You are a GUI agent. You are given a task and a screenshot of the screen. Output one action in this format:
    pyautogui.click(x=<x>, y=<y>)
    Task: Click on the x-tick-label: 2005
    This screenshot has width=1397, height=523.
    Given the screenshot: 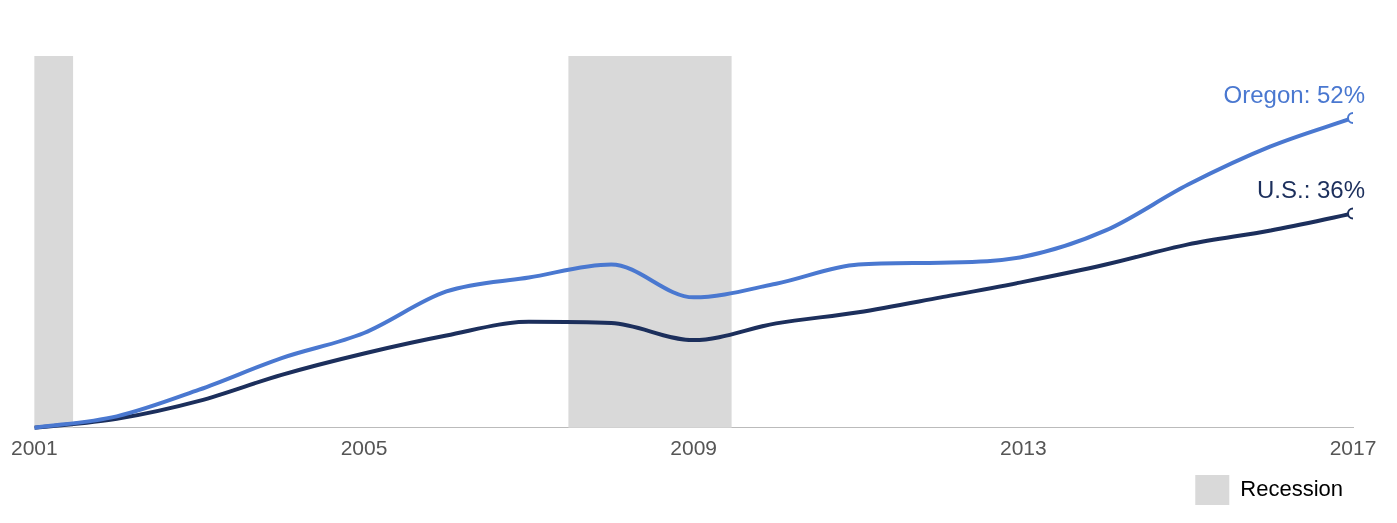 What is the action you would take?
    pyautogui.click(x=364, y=448)
    